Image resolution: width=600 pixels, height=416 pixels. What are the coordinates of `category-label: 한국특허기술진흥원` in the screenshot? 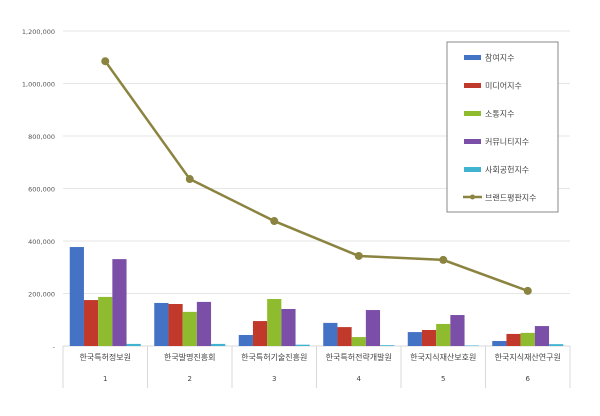 It's located at (274, 357).